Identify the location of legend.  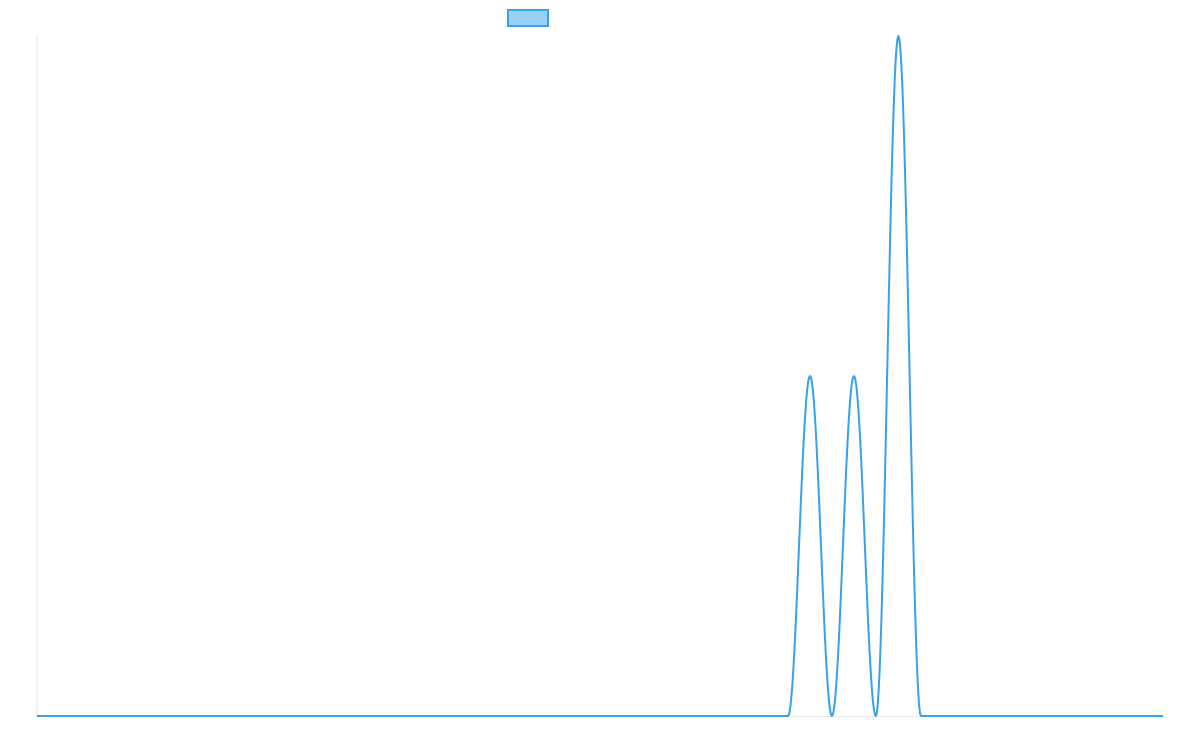
(528, 18).